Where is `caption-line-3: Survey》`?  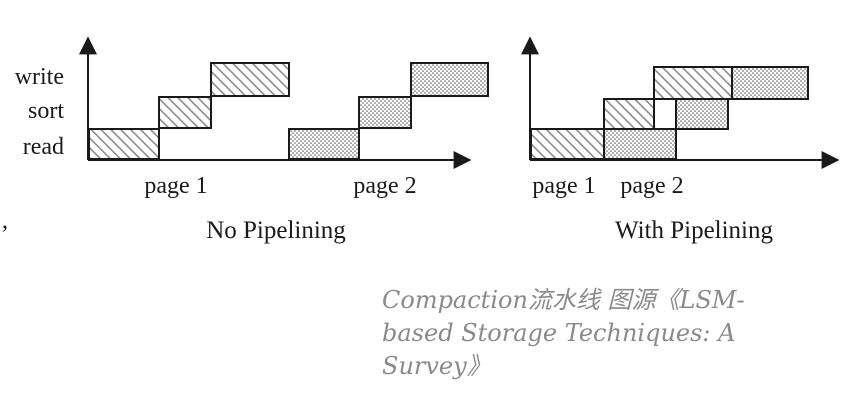
caption-line-3: Survey》 is located at coordinates (436, 366).